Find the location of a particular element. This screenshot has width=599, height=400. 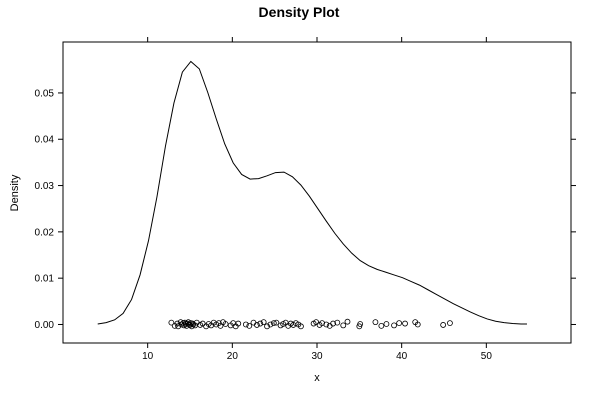

y-tick-label: 0.04 is located at coordinates (45, 140).